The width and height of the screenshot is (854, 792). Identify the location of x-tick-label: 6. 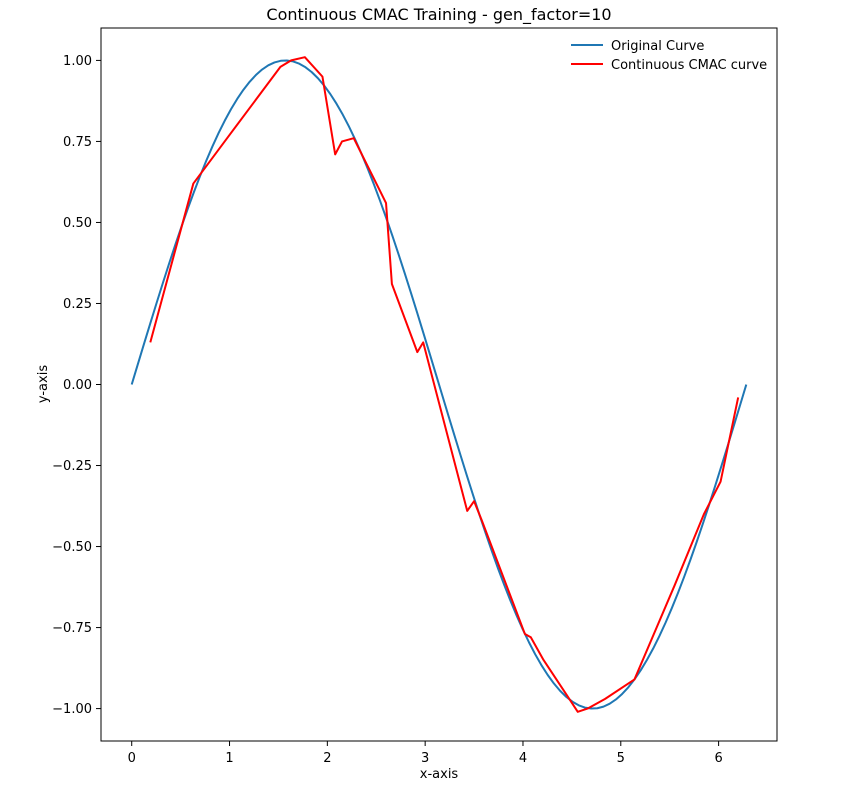
(718, 758).